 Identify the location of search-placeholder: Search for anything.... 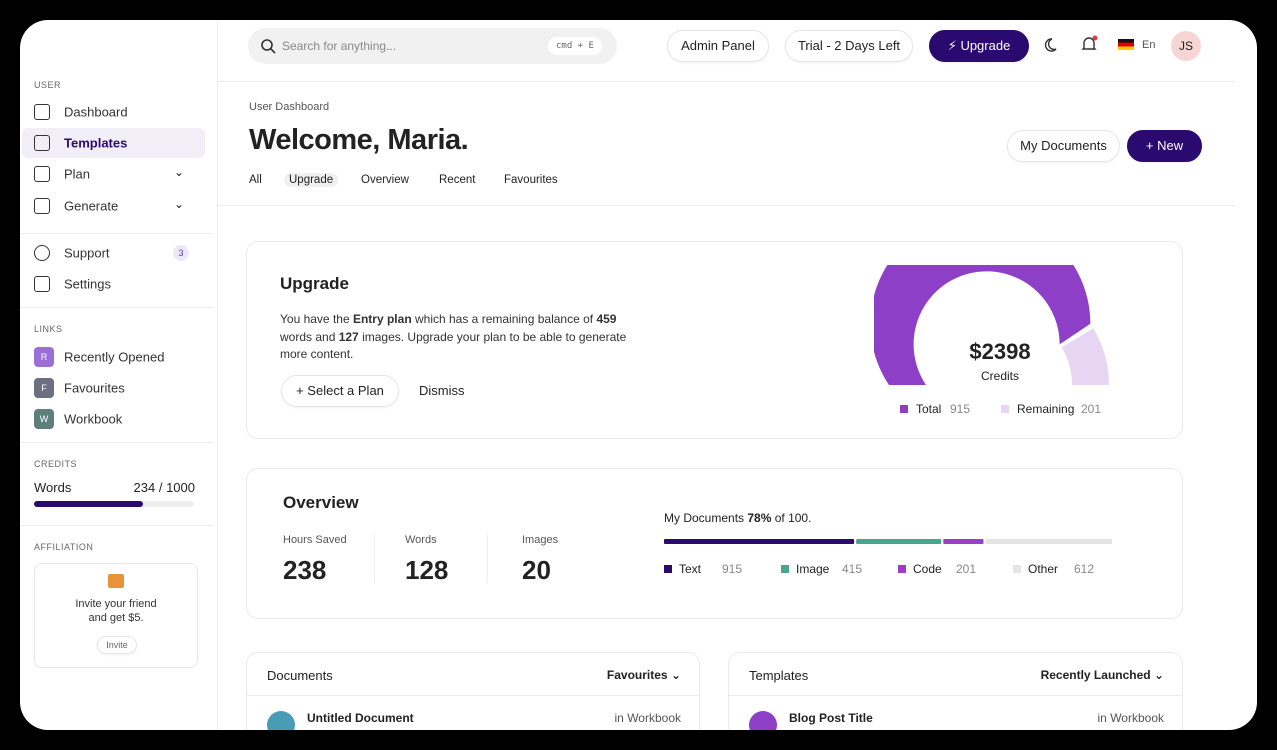
(339, 46).